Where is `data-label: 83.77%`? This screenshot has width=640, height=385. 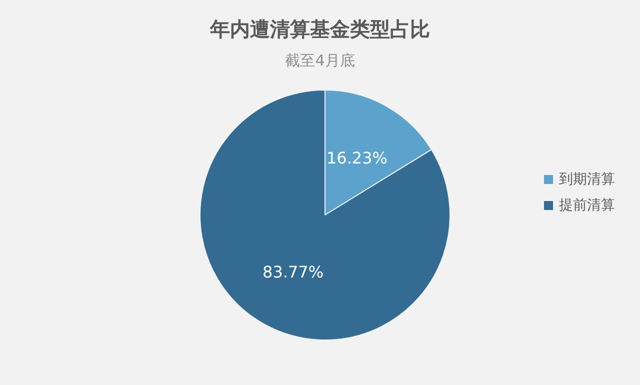 data-label: 83.77% is located at coordinates (293, 272).